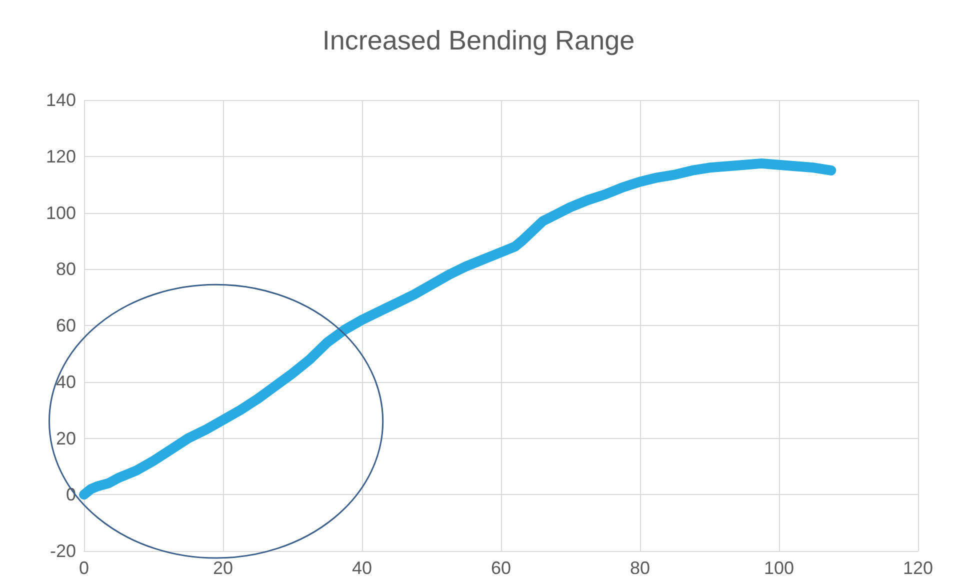 This screenshot has width=957, height=578. I want to click on y-tick-label: 40, so click(66, 382).